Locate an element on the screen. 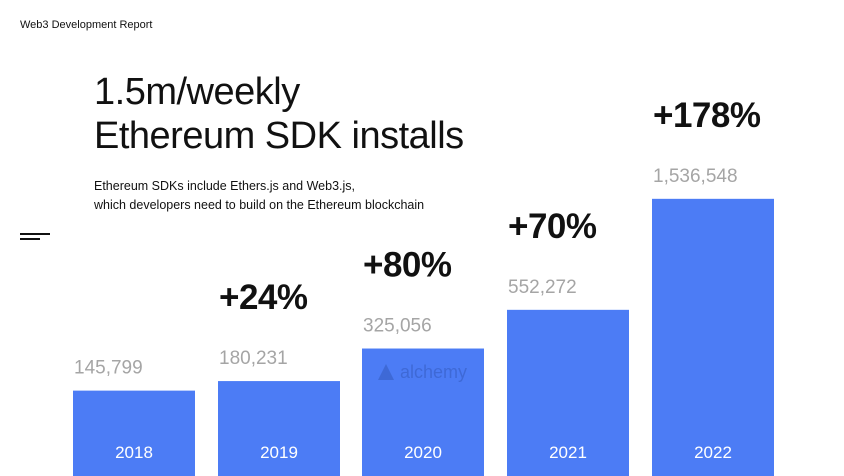  bar-2021 is located at coordinates (568, 392).